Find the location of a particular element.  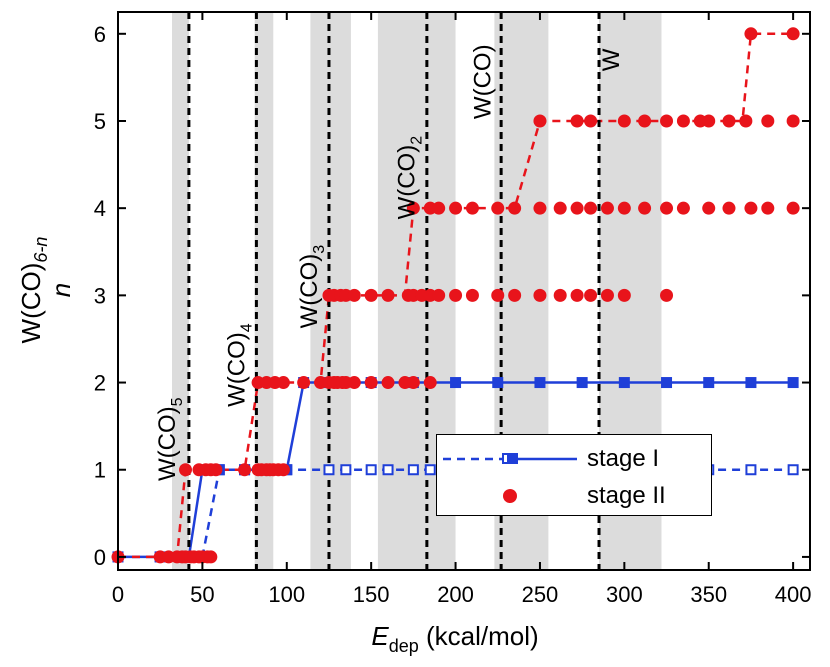

y-tick-label: 6 is located at coordinates (100, 34).